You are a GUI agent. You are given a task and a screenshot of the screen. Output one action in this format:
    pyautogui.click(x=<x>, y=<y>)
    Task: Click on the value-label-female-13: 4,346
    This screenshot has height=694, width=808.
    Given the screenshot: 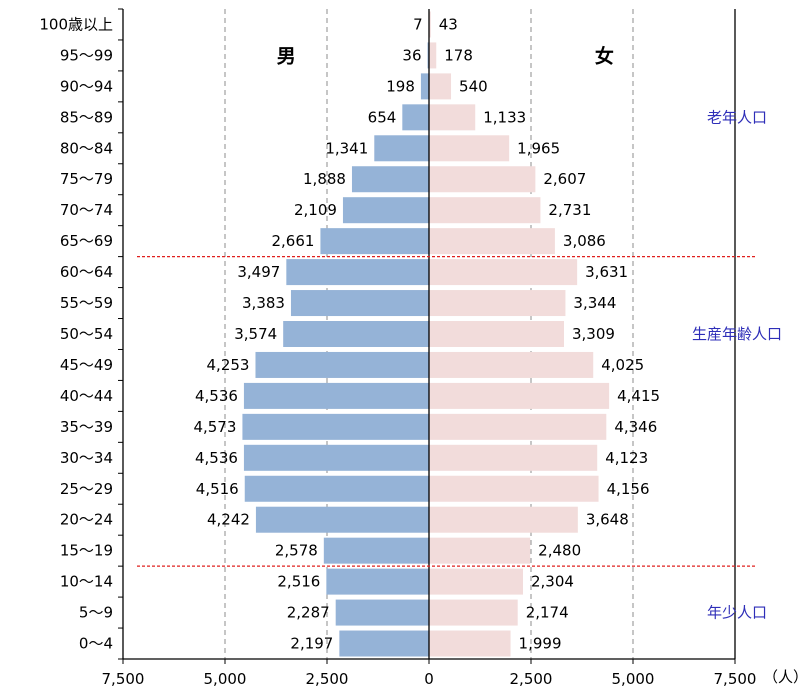 What is the action you would take?
    pyautogui.click(x=635, y=427)
    